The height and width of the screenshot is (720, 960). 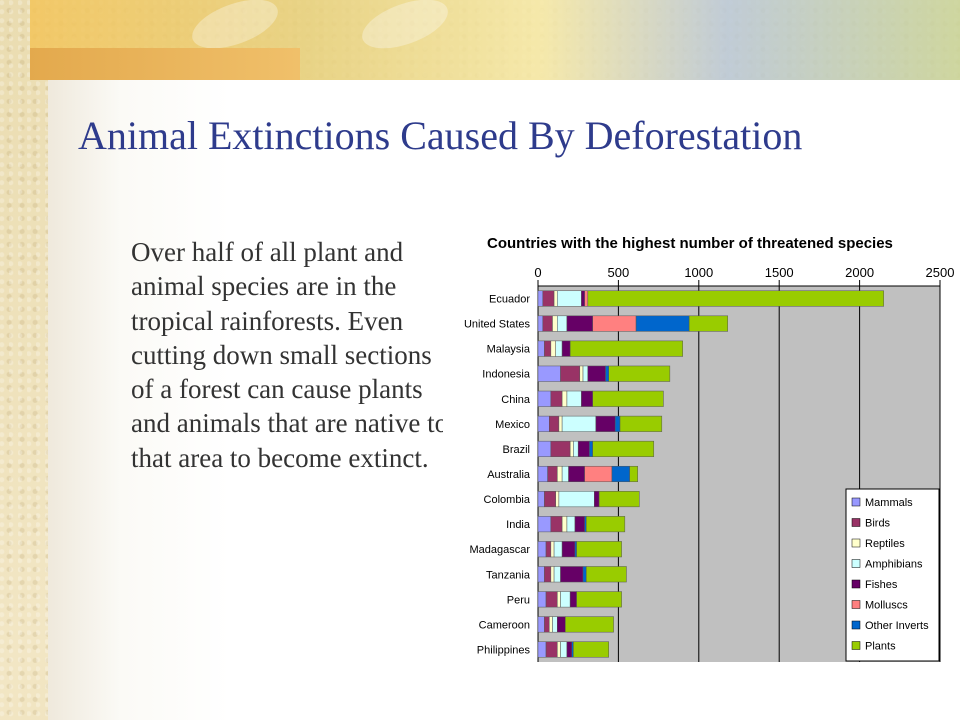 I want to click on category-label: China, so click(x=516, y=400).